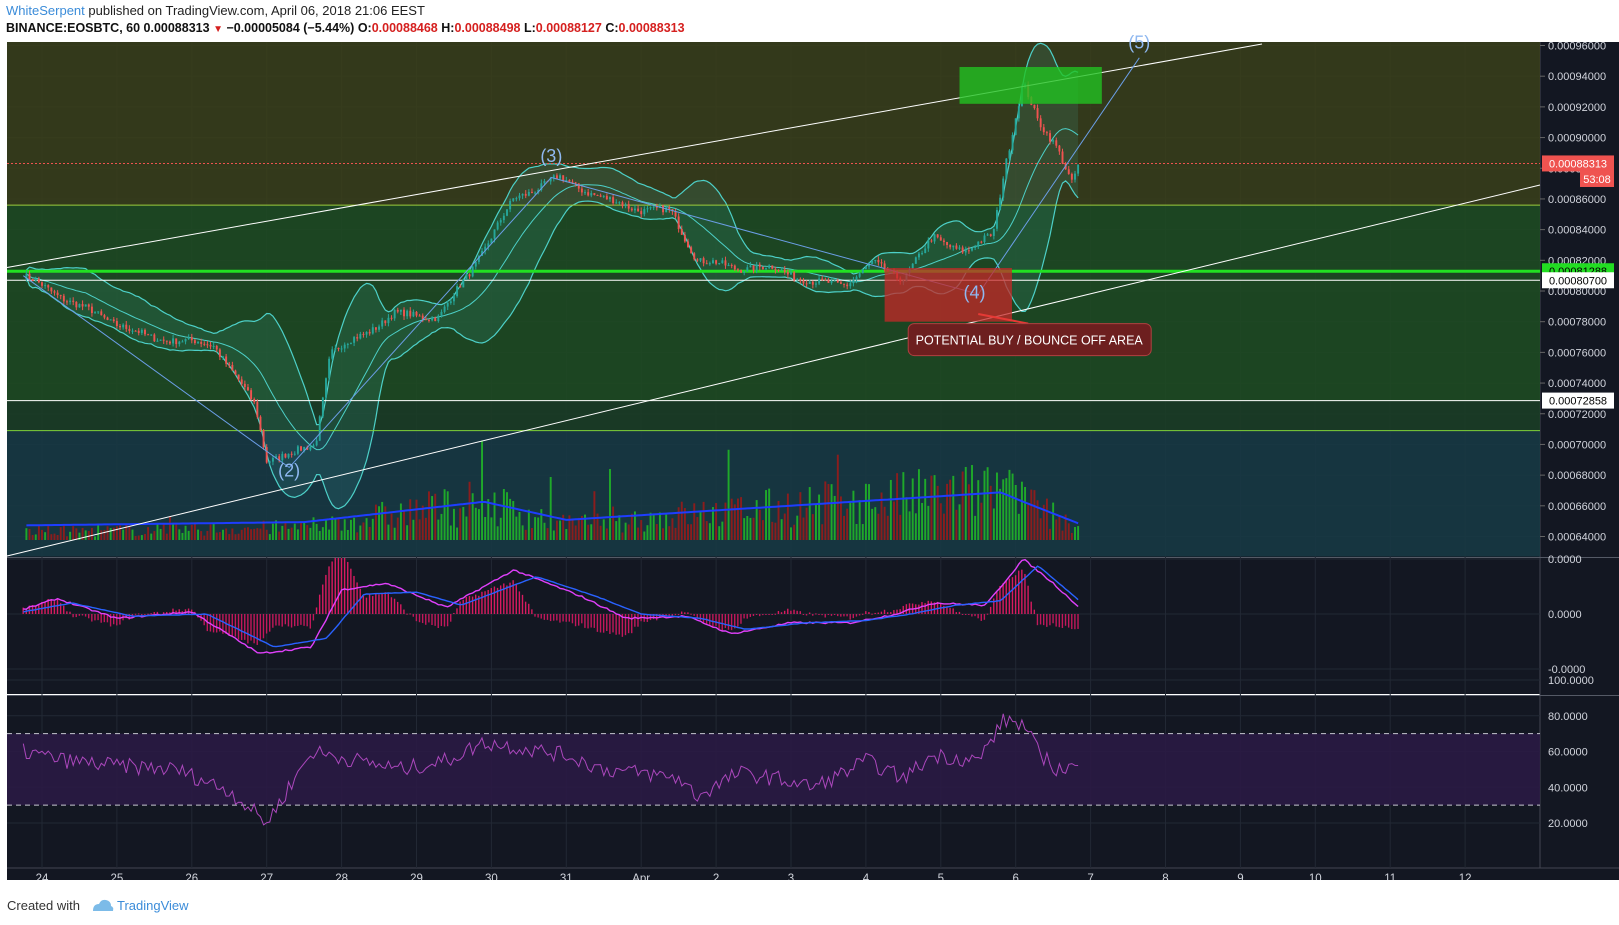 The height and width of the screenshot is (925, 1619). Describe the element at coordinates (948, 294) in the screenshot. I see `buy-zone-box` at that location.